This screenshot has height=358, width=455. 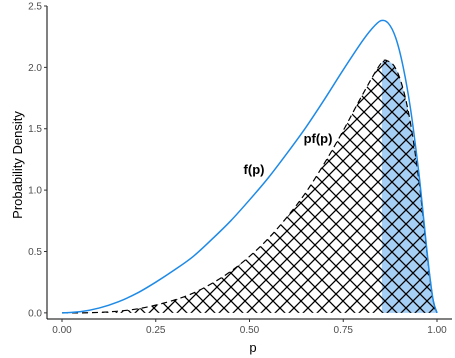 I want to click on annotation-p-f-of-p: pf(p), so click(x=318, y=138).